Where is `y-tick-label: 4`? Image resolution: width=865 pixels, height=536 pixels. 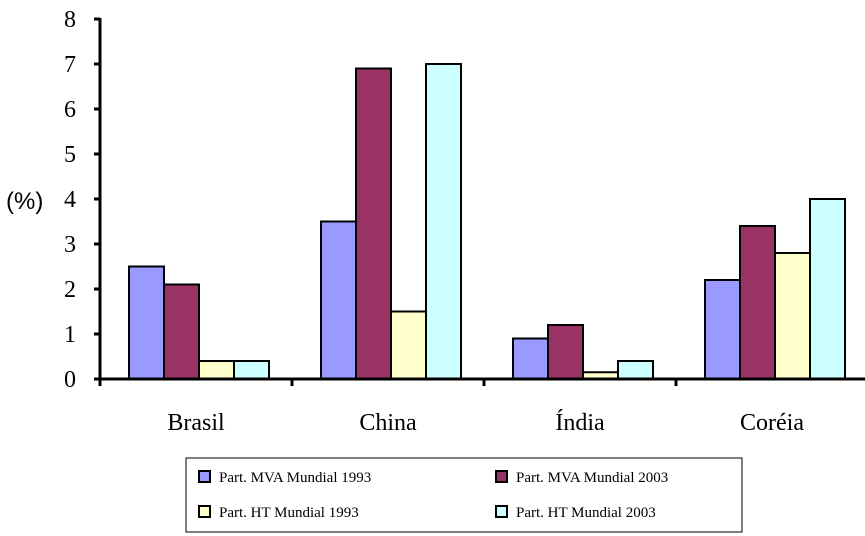 y-tick-label: 4 is located at coordinates (70, 200).